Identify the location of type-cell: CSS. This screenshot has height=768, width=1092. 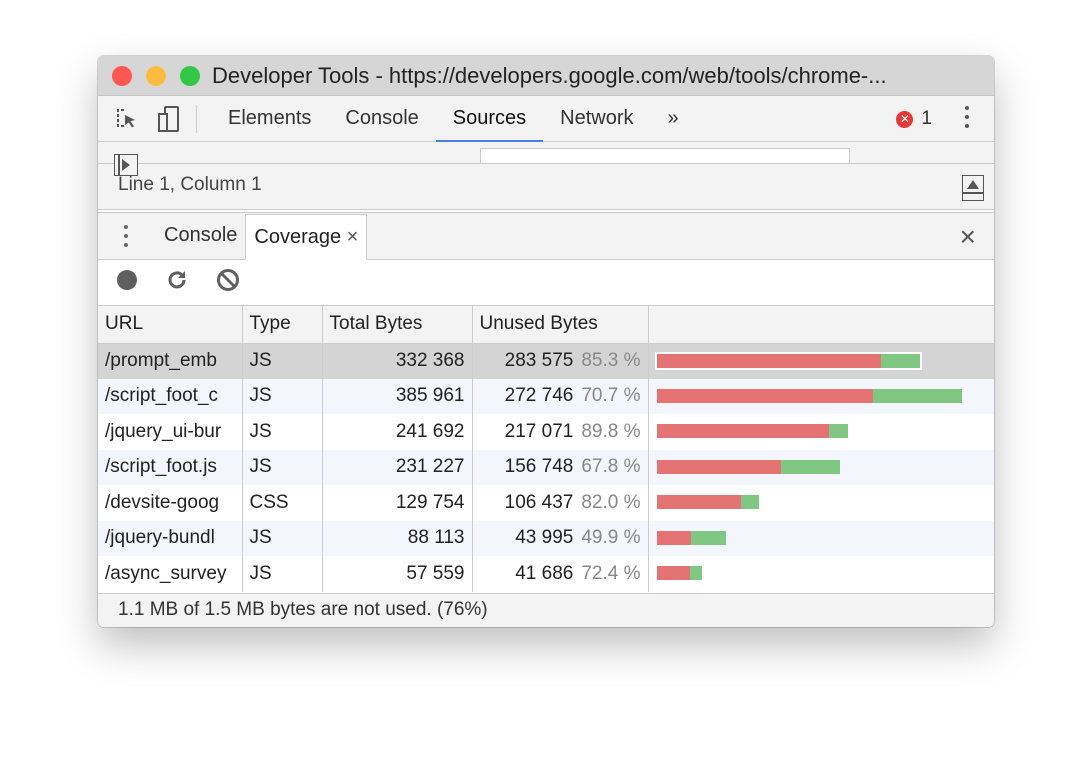
(282, 503).